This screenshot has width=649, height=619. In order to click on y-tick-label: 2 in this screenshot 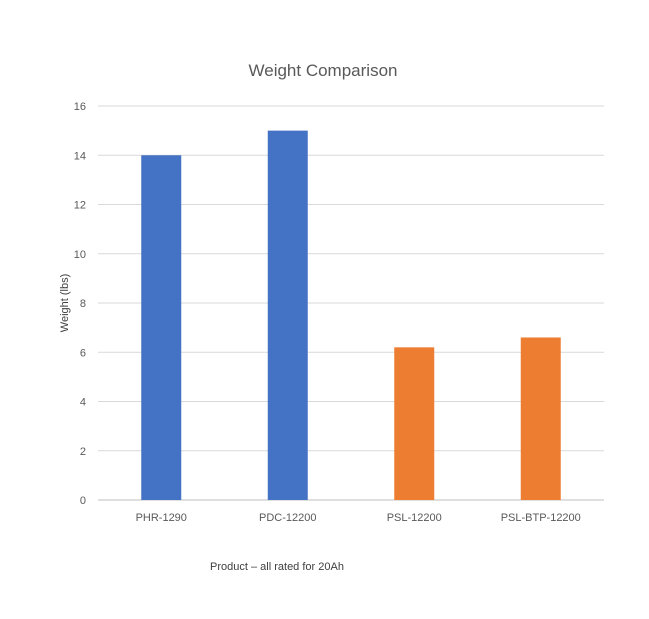, I will do `click(83, 452)`.